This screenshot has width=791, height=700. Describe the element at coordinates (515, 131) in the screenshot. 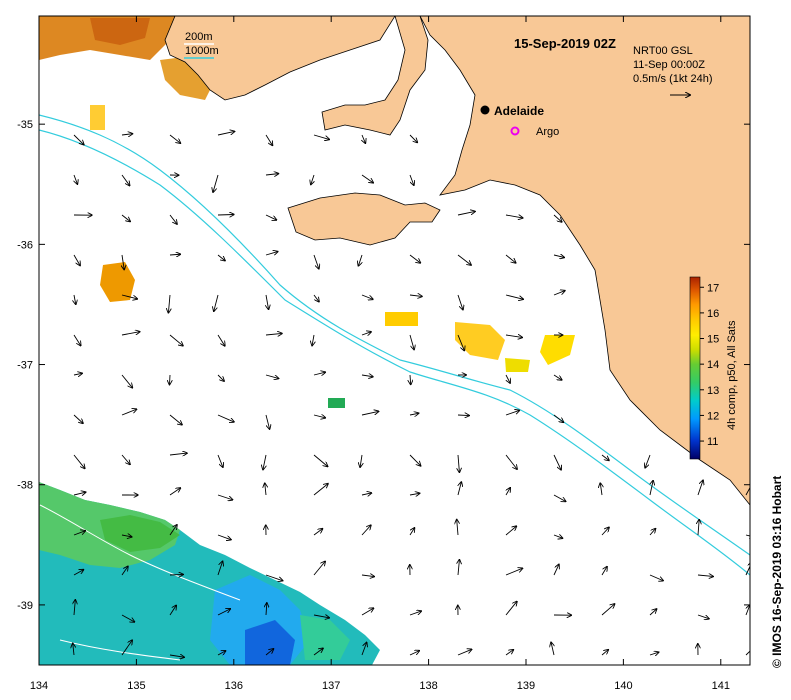

I see `argo-marker` at that location.